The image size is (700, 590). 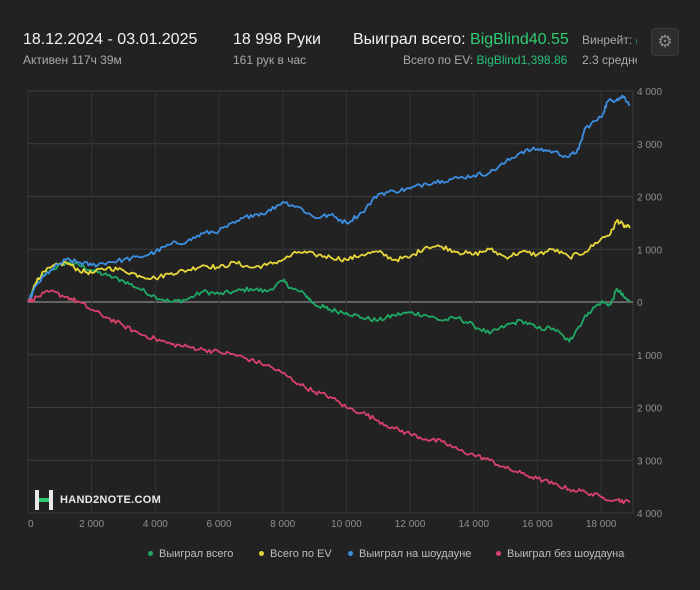 What do you see at coordinates (665, 42) in the screenshot?
I see `gear-icon: ⚙` at bounding box center [665, 42].